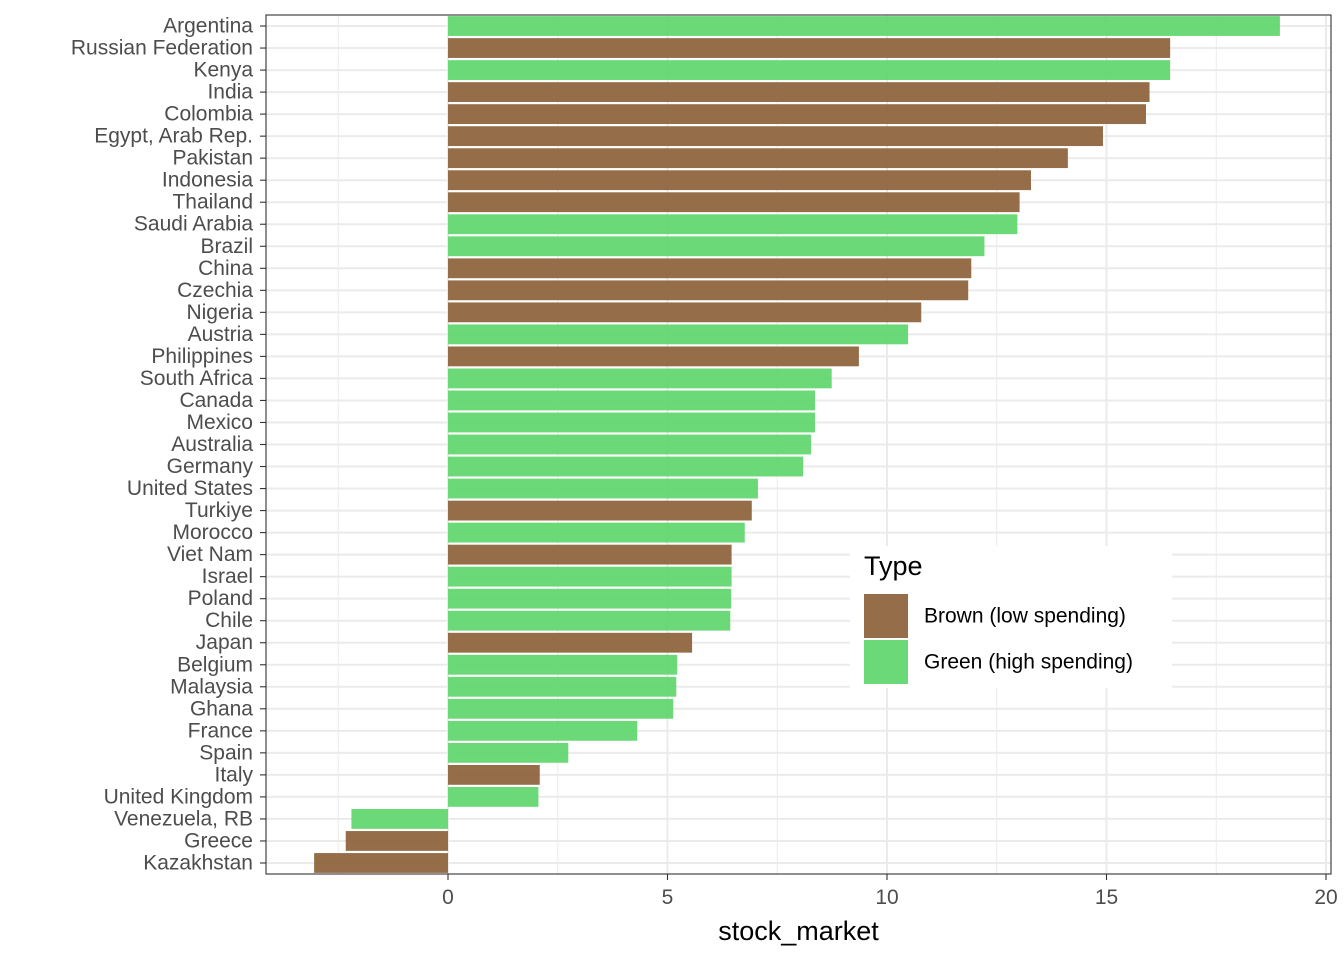 This screenshot has width=1344, height=965. Describe the element at coordinates (893, 566) in the screenshot. I see `legend-title: Type` at that location.